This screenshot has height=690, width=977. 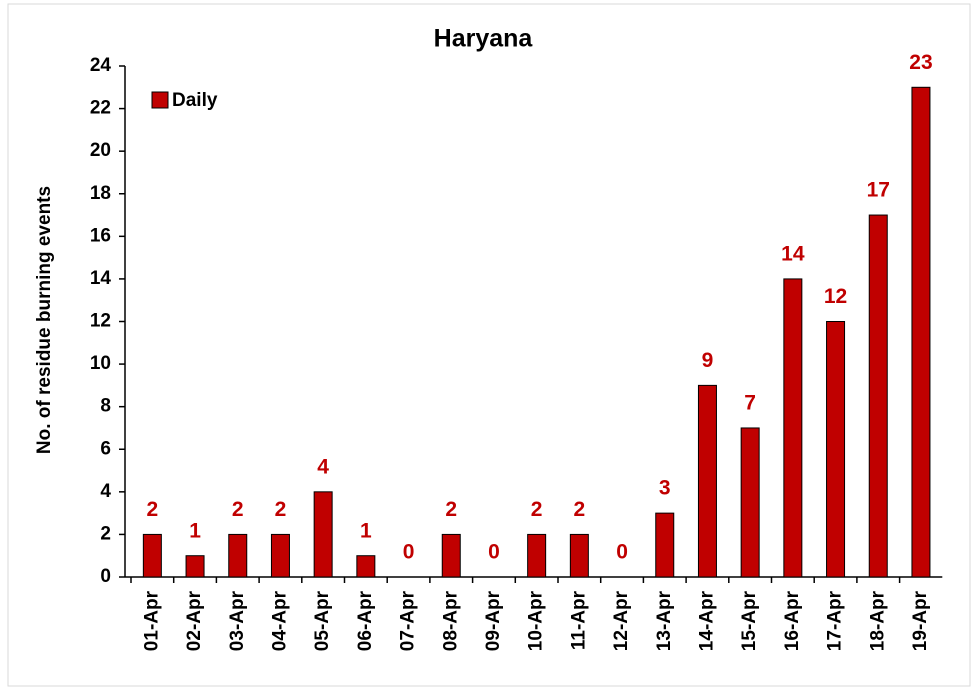 I want to click on x-tick-label: 06-Apr, so click(x=365, y=620).